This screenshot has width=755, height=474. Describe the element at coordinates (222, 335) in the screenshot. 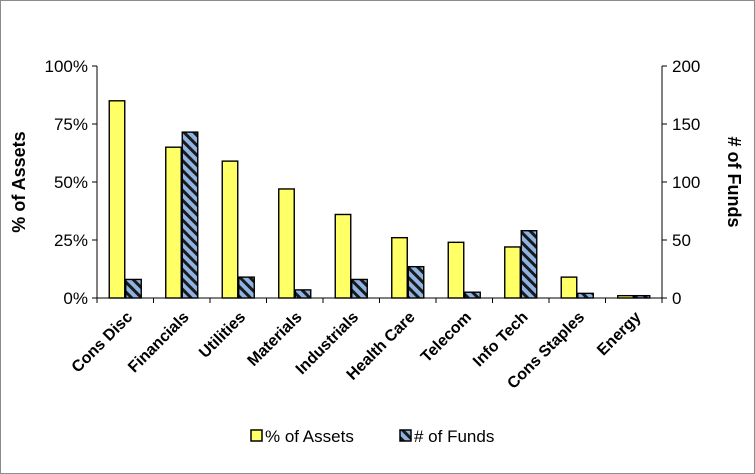

I see `category-label: Utilities` at that location.